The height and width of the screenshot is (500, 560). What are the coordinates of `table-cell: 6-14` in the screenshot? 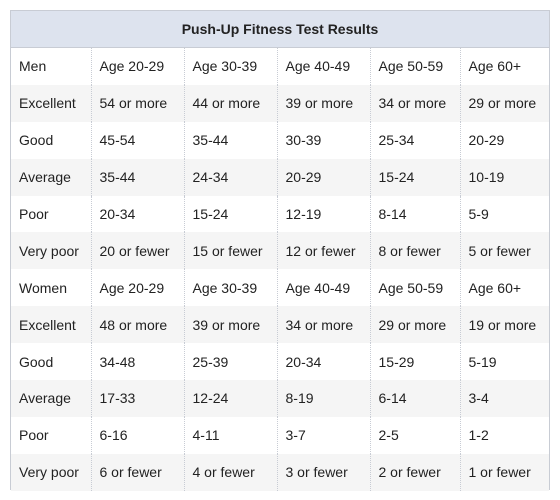 It's located at (415, 398).